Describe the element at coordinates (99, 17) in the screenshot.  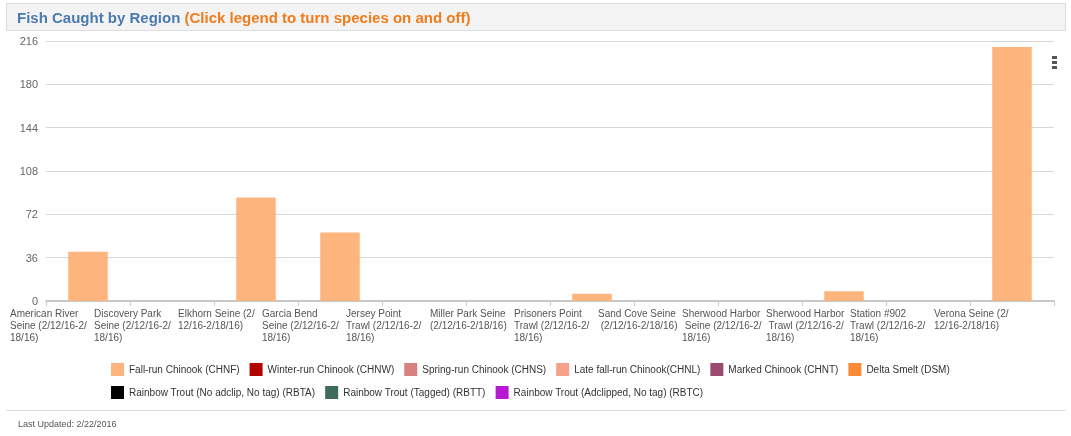
I see `chart-title: Fish Caught by Region` at that location.